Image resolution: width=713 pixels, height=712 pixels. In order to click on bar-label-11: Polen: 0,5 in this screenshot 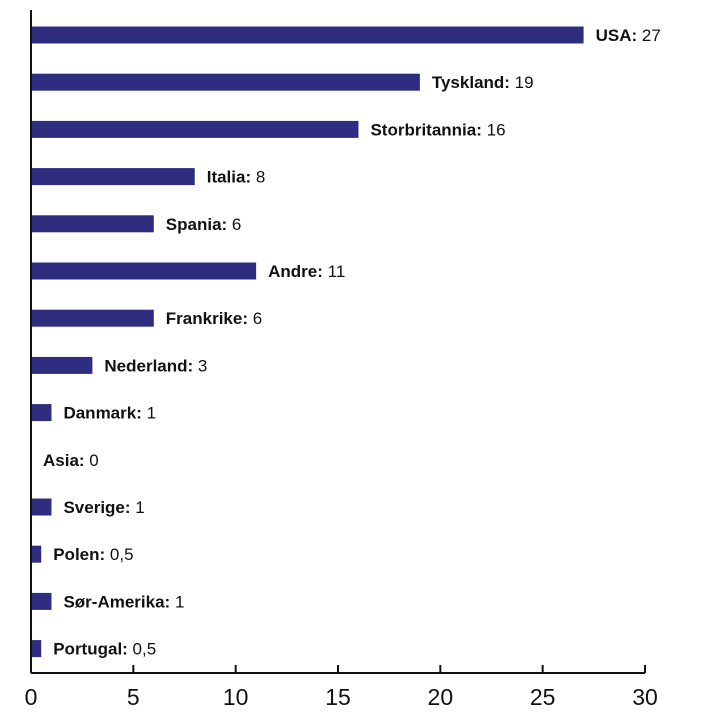, I will do `click(93, 554)`.